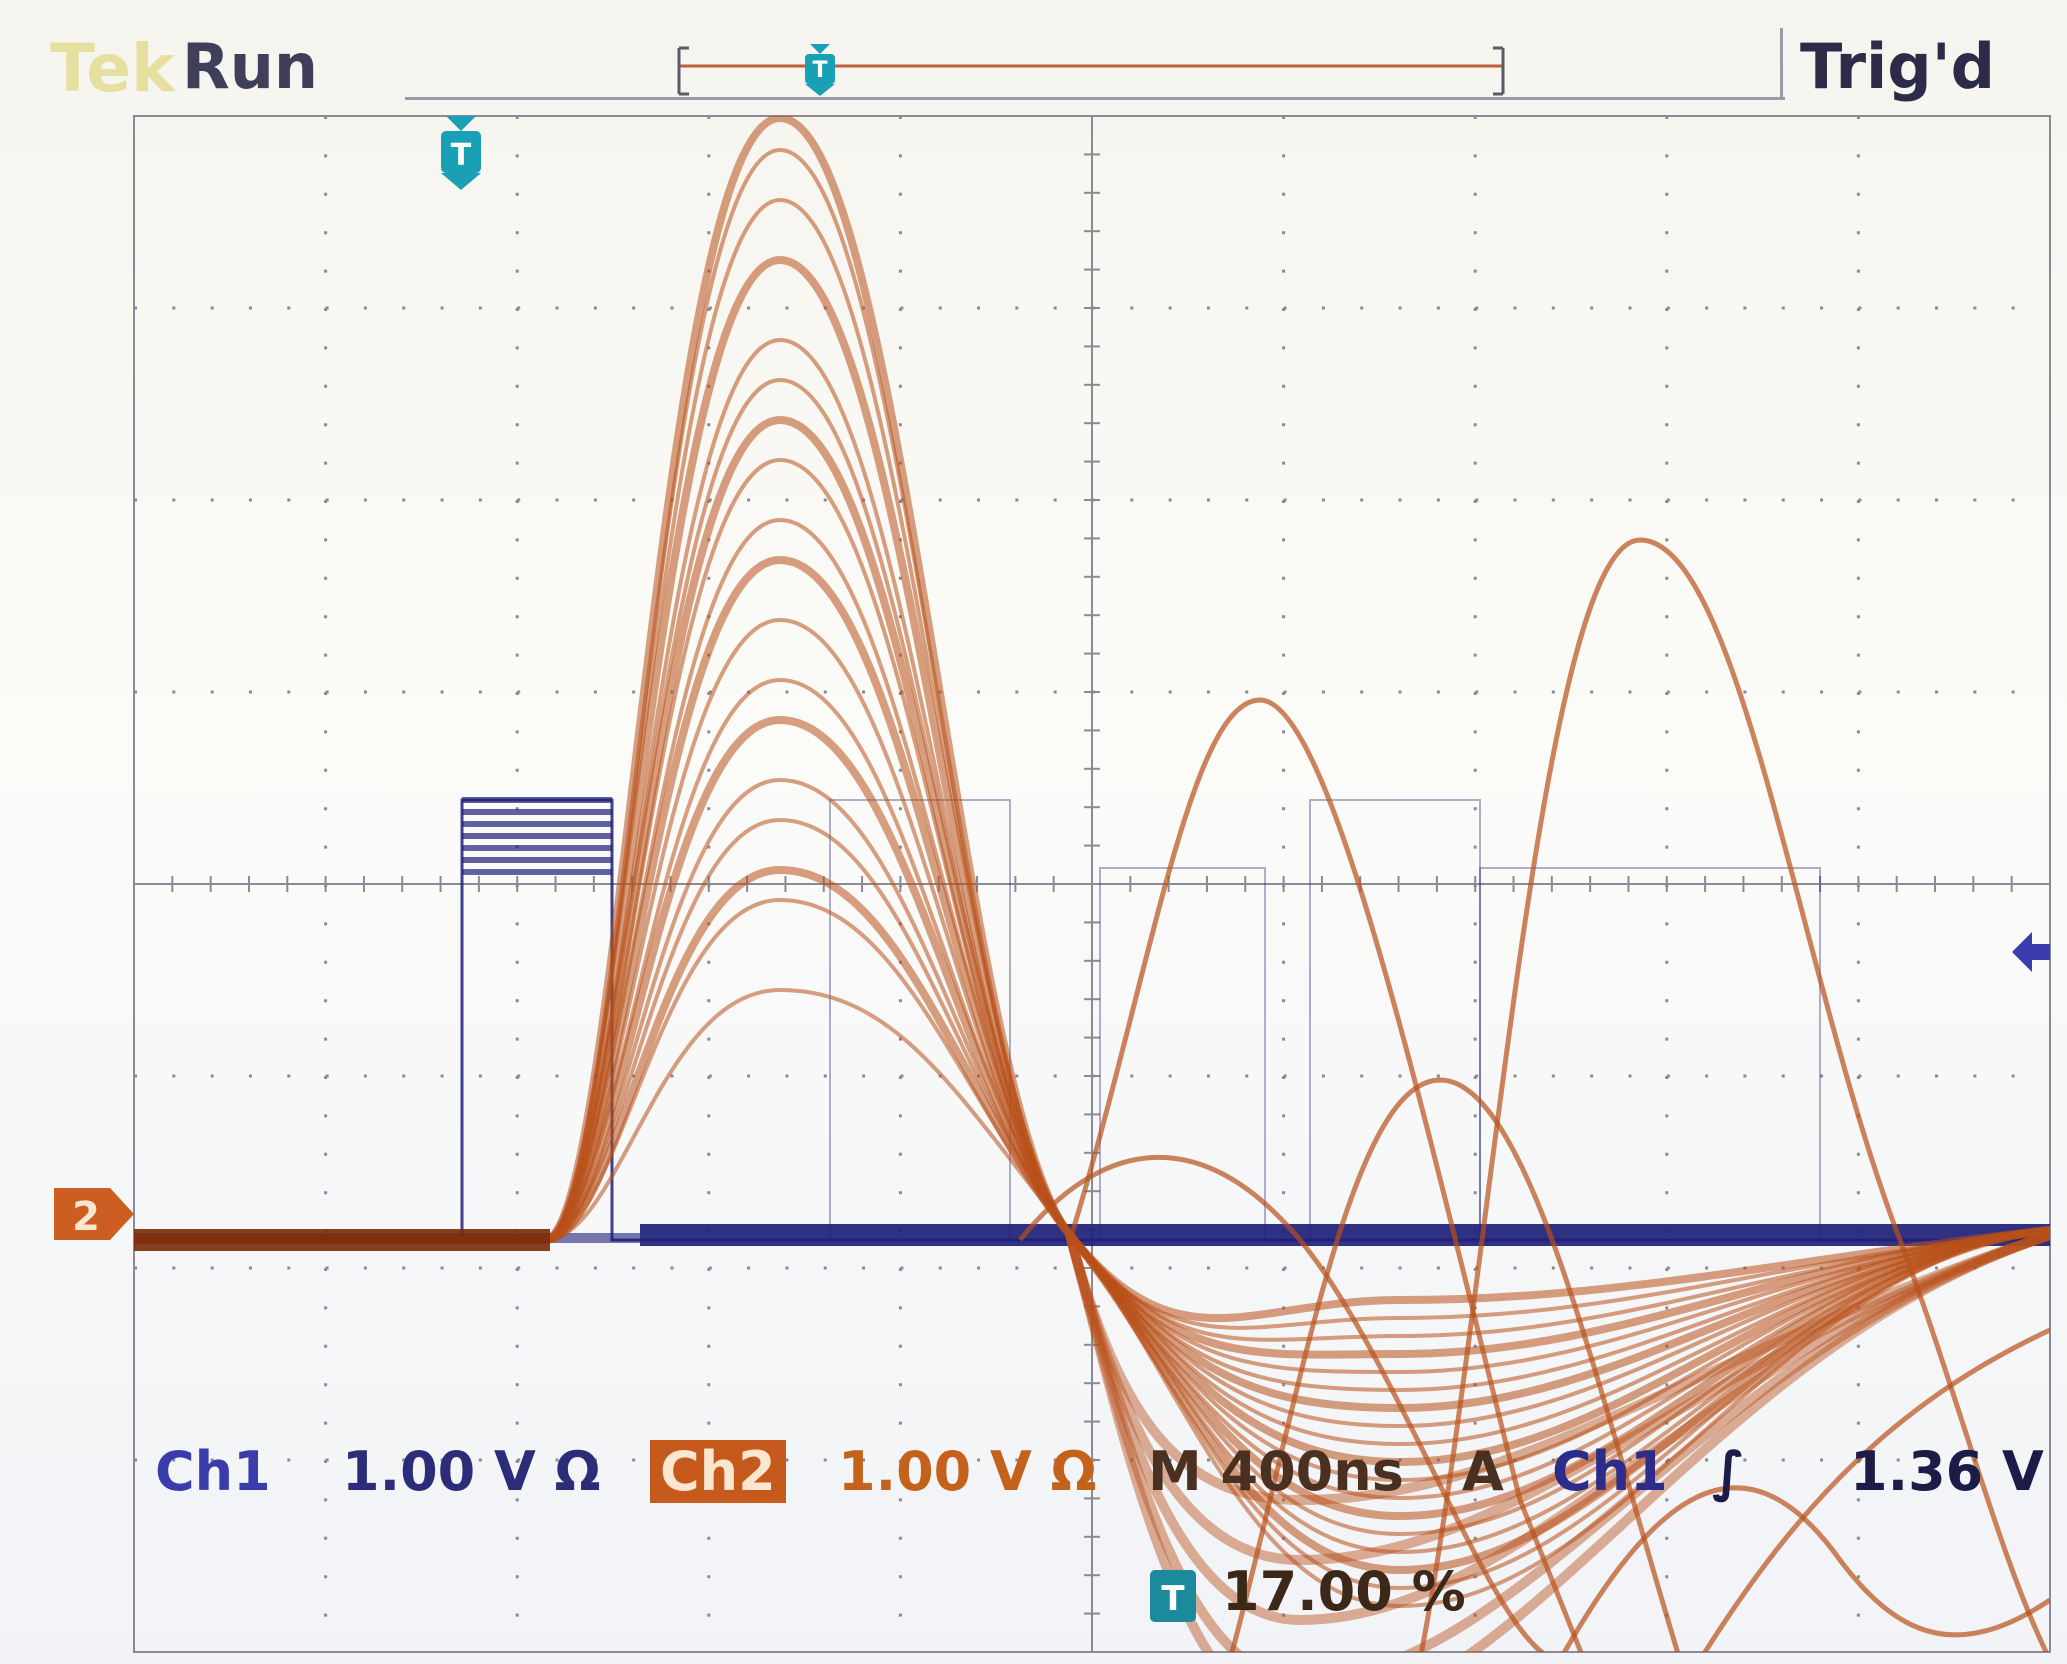 The width and height of the screenshot is (2067, 1664). What do you see at coordinates (250, 66) in the screenshot?
I see `acquisition-status: Run` at bounding box center [250, 66].